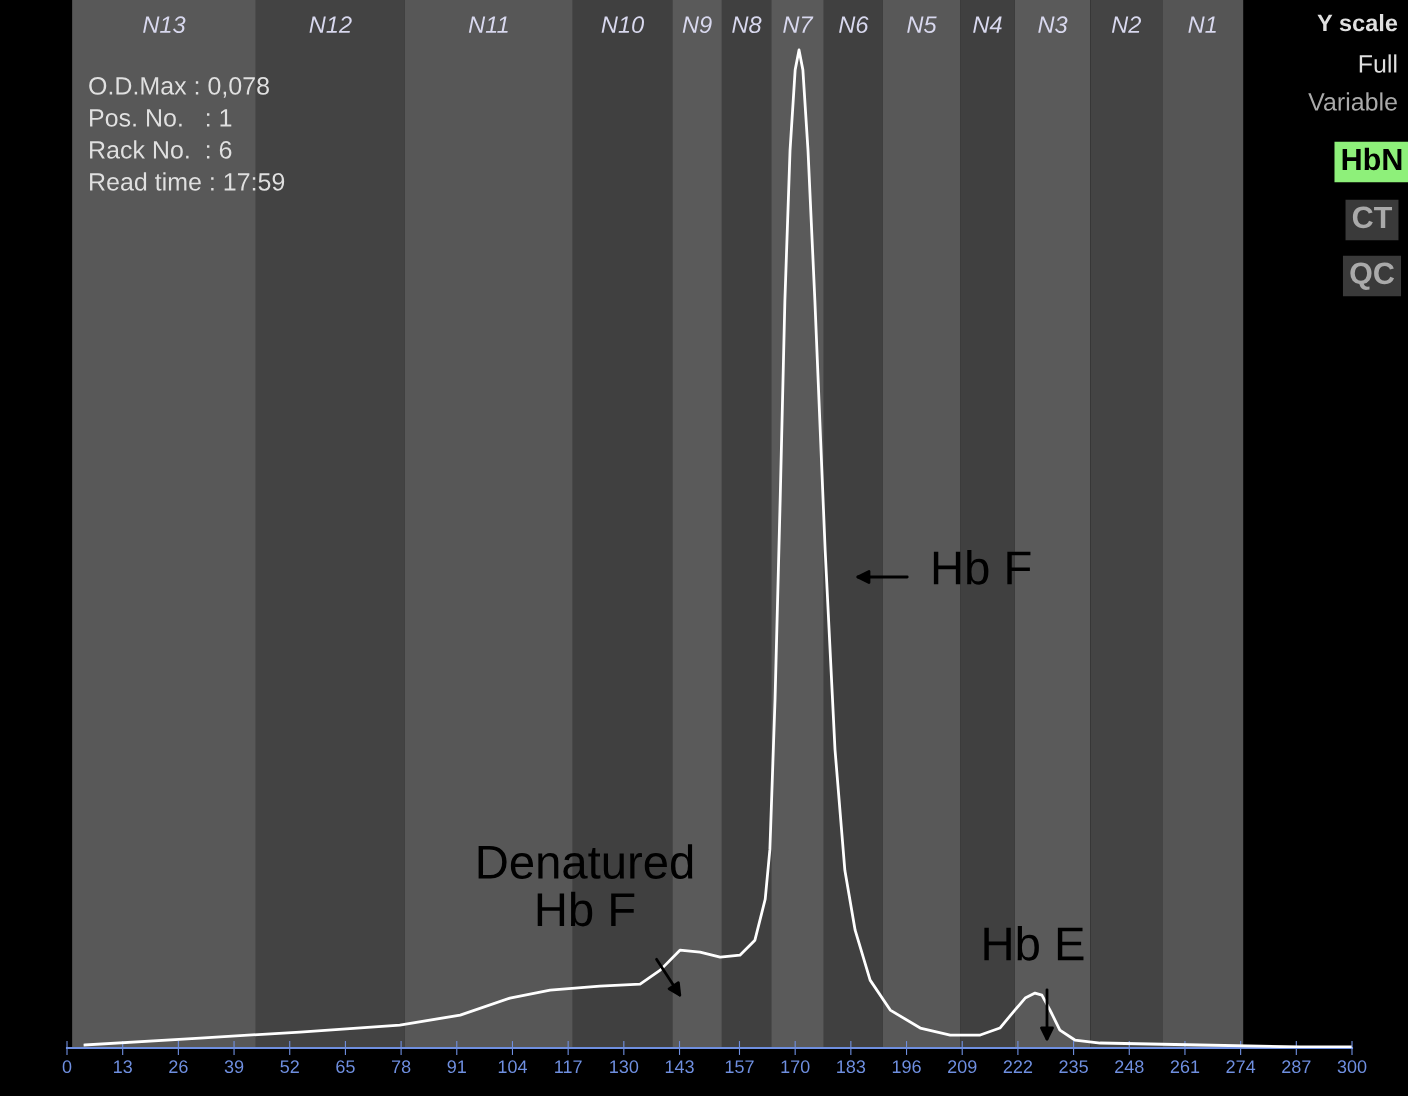  Describe the element at coordinates (178, 1067) in the screenshot. I see `x-tick-label: 26` at that location.